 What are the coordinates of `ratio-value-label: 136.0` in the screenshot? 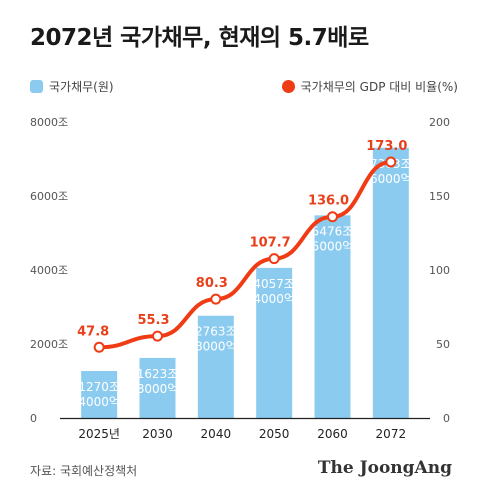 It's located at (328, 201).